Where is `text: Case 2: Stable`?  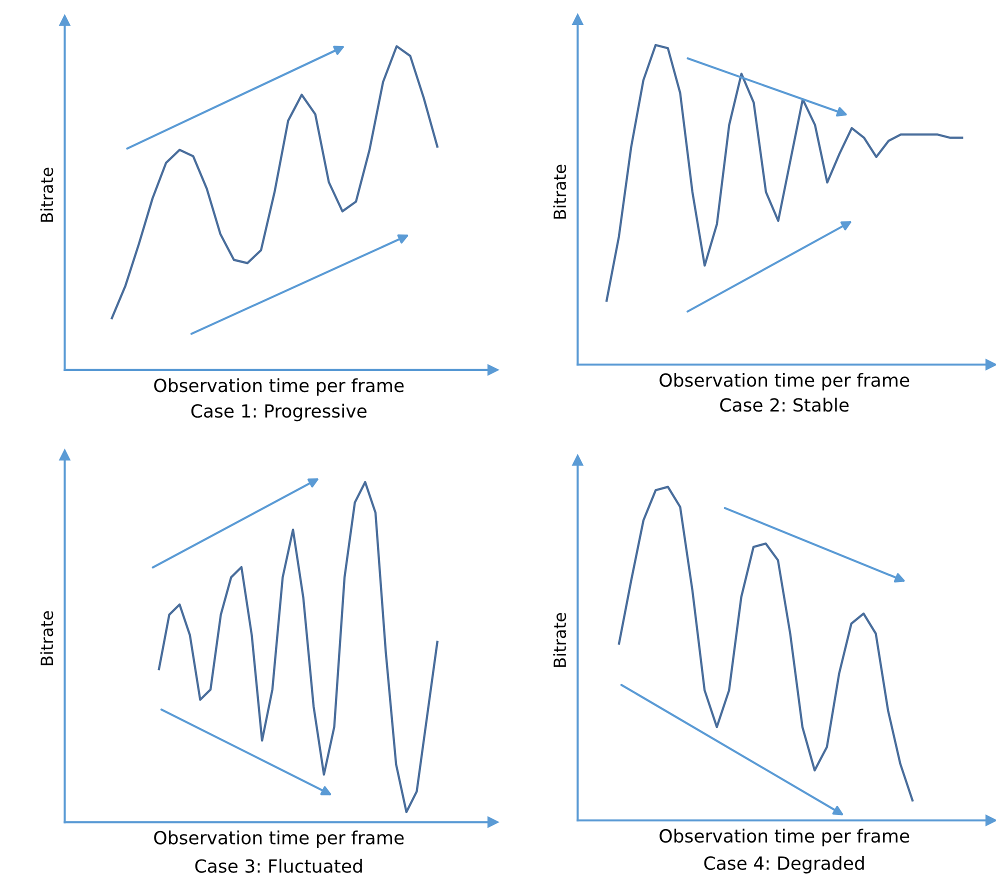
text: Case 2: Stable is located at coordinates (784, 405).